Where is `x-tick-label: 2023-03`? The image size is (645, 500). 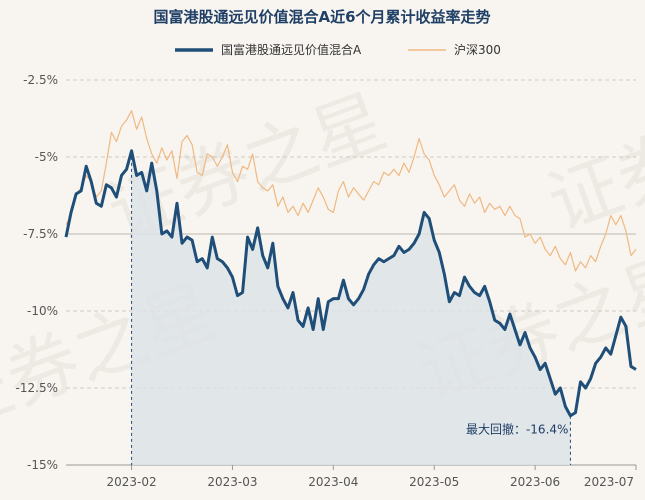 x-tick-label: 2023-03 is located at coordinates (232, 482).